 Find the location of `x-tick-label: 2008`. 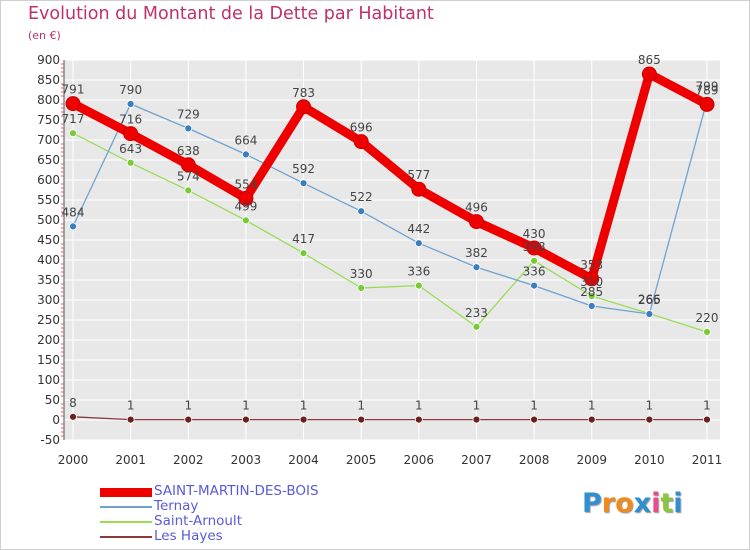

x-tick-label: 2008 is located at coordinates (534, 460).